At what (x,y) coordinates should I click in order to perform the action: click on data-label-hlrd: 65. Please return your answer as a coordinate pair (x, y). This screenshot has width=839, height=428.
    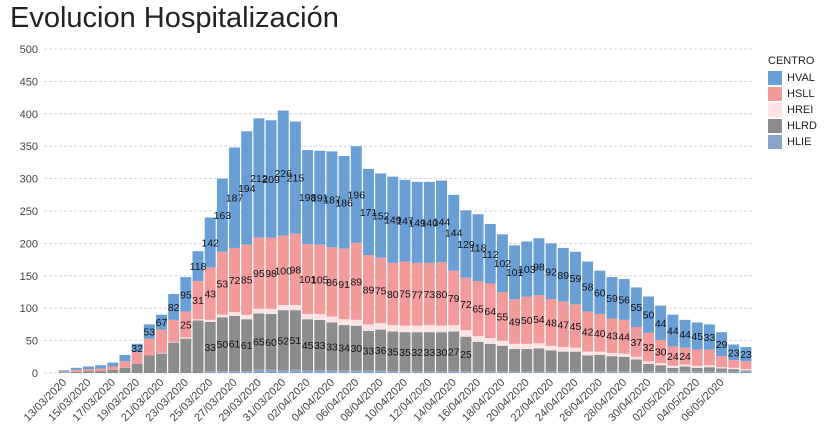
    Looking at the image, I should click on (259, 343).